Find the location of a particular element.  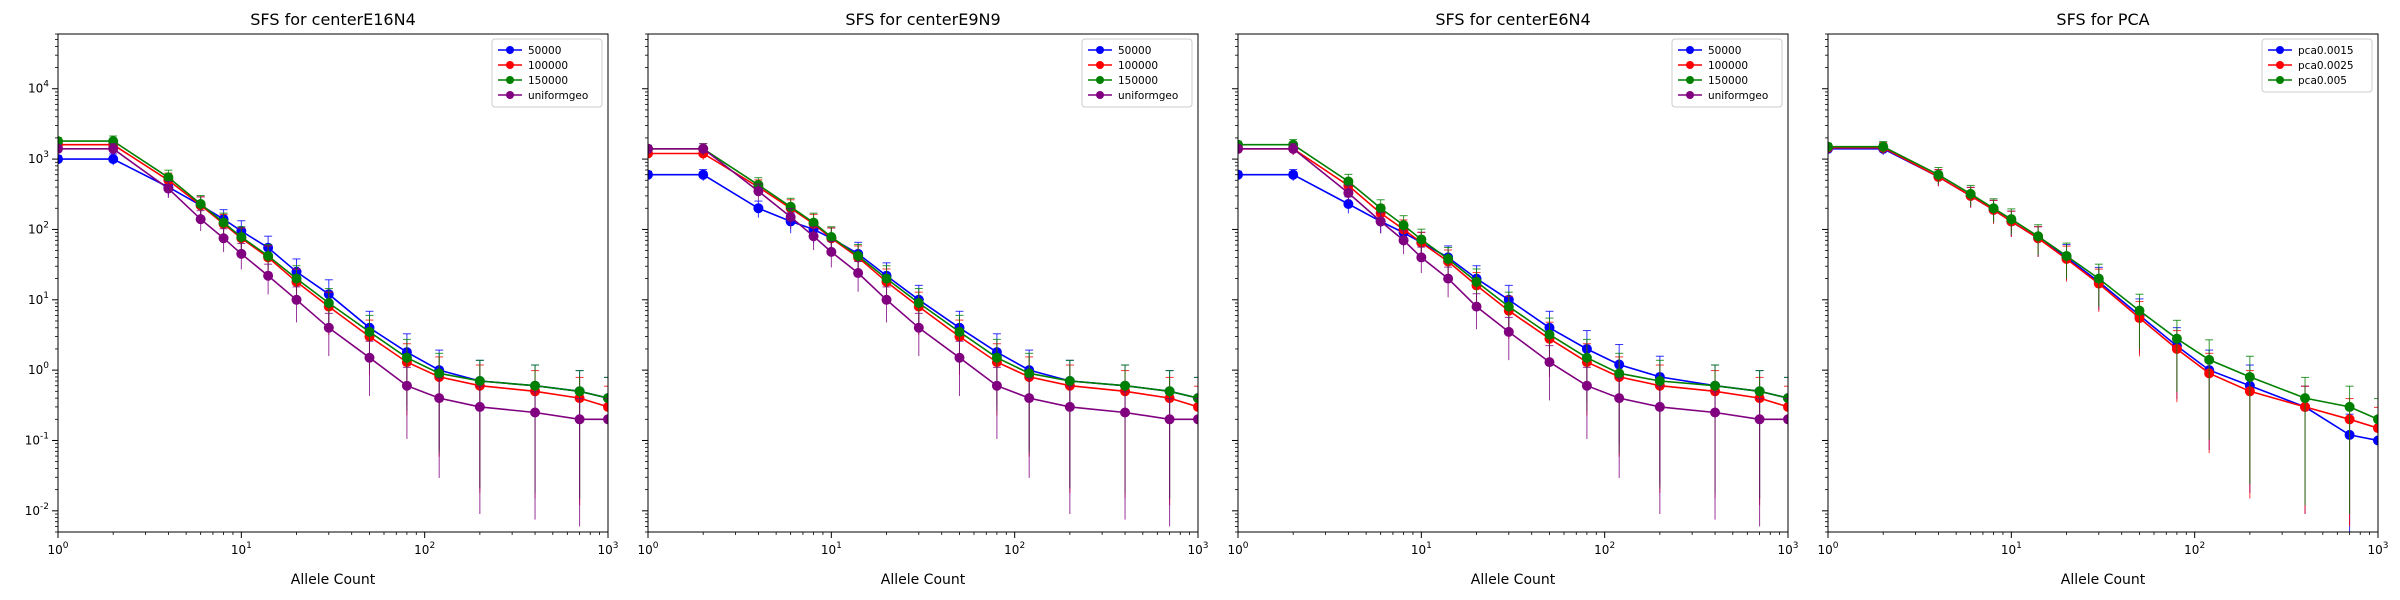

panel-title: SFS for centerE16N4 is located at coordinates (333, 19).